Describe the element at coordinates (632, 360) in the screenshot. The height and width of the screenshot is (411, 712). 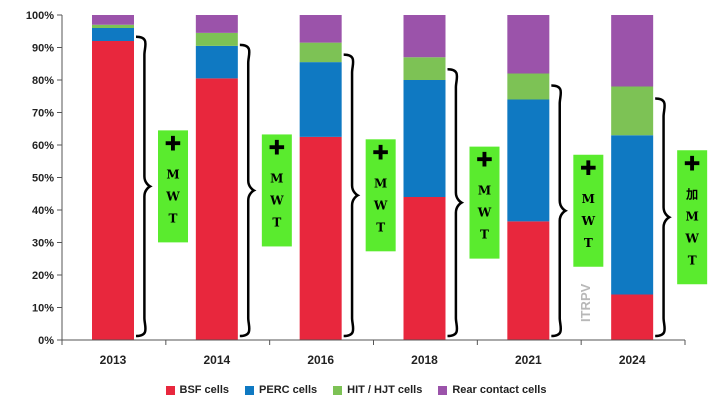
I see `x-tick-label: 2024` at that location.